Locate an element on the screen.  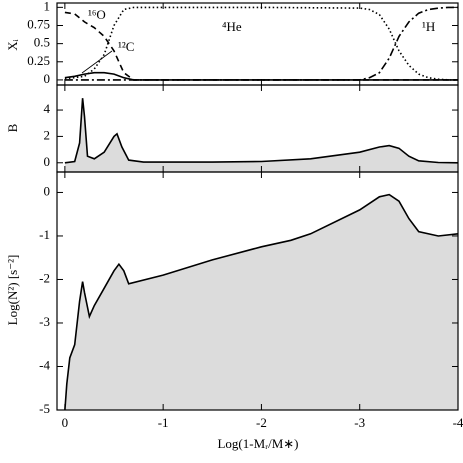
y-tick-label: -5 is located at coordinates (44, 408).